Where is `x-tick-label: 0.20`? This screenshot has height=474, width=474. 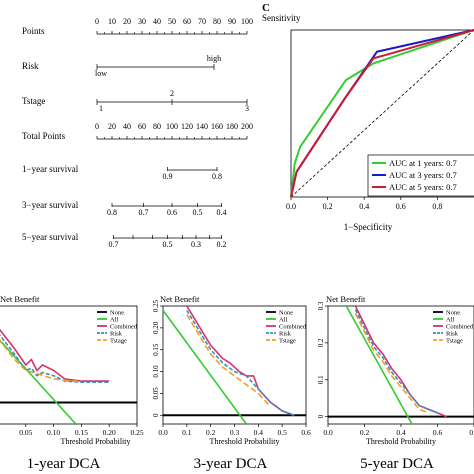 x-tick-label: 0.20 is located at coordinates (109, 432).